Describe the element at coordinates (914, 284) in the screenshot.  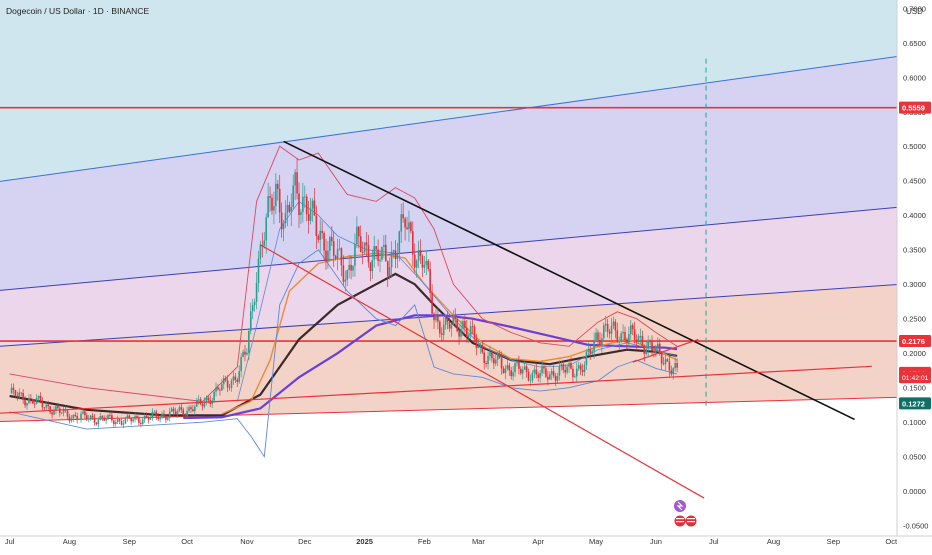
I see `y-tick-label: 0.3000` at that location.